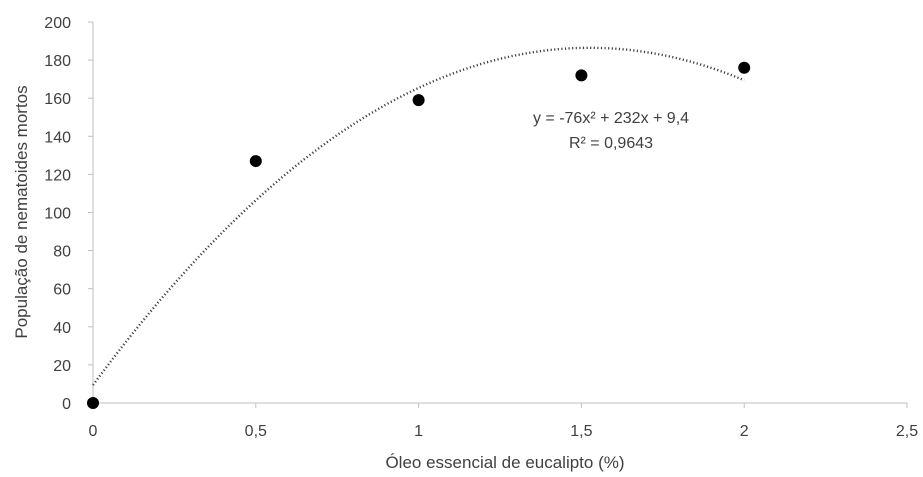 The image size is (923, 477). Describe the element at coordinates (418, 431) in the screenshot. I see `x-tick-label: 1` at that location.